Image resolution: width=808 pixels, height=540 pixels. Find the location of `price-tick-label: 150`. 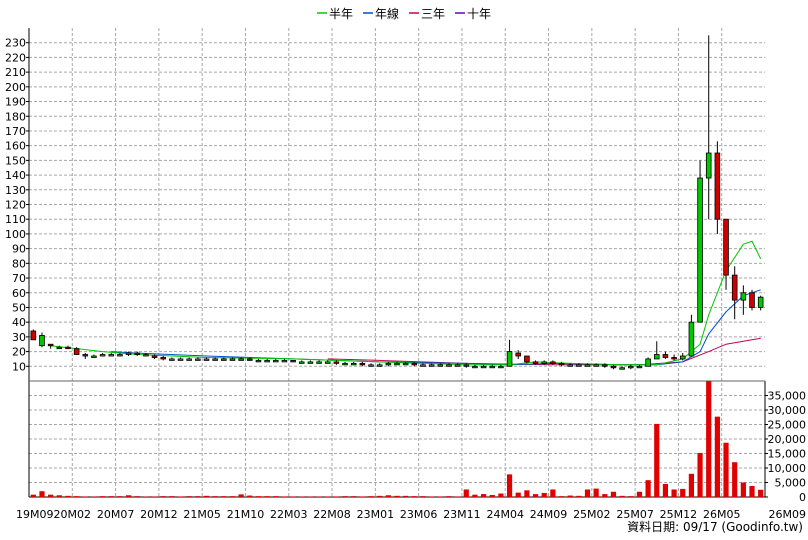

price-tick-label: 150 is located at coordinates (15, 160).